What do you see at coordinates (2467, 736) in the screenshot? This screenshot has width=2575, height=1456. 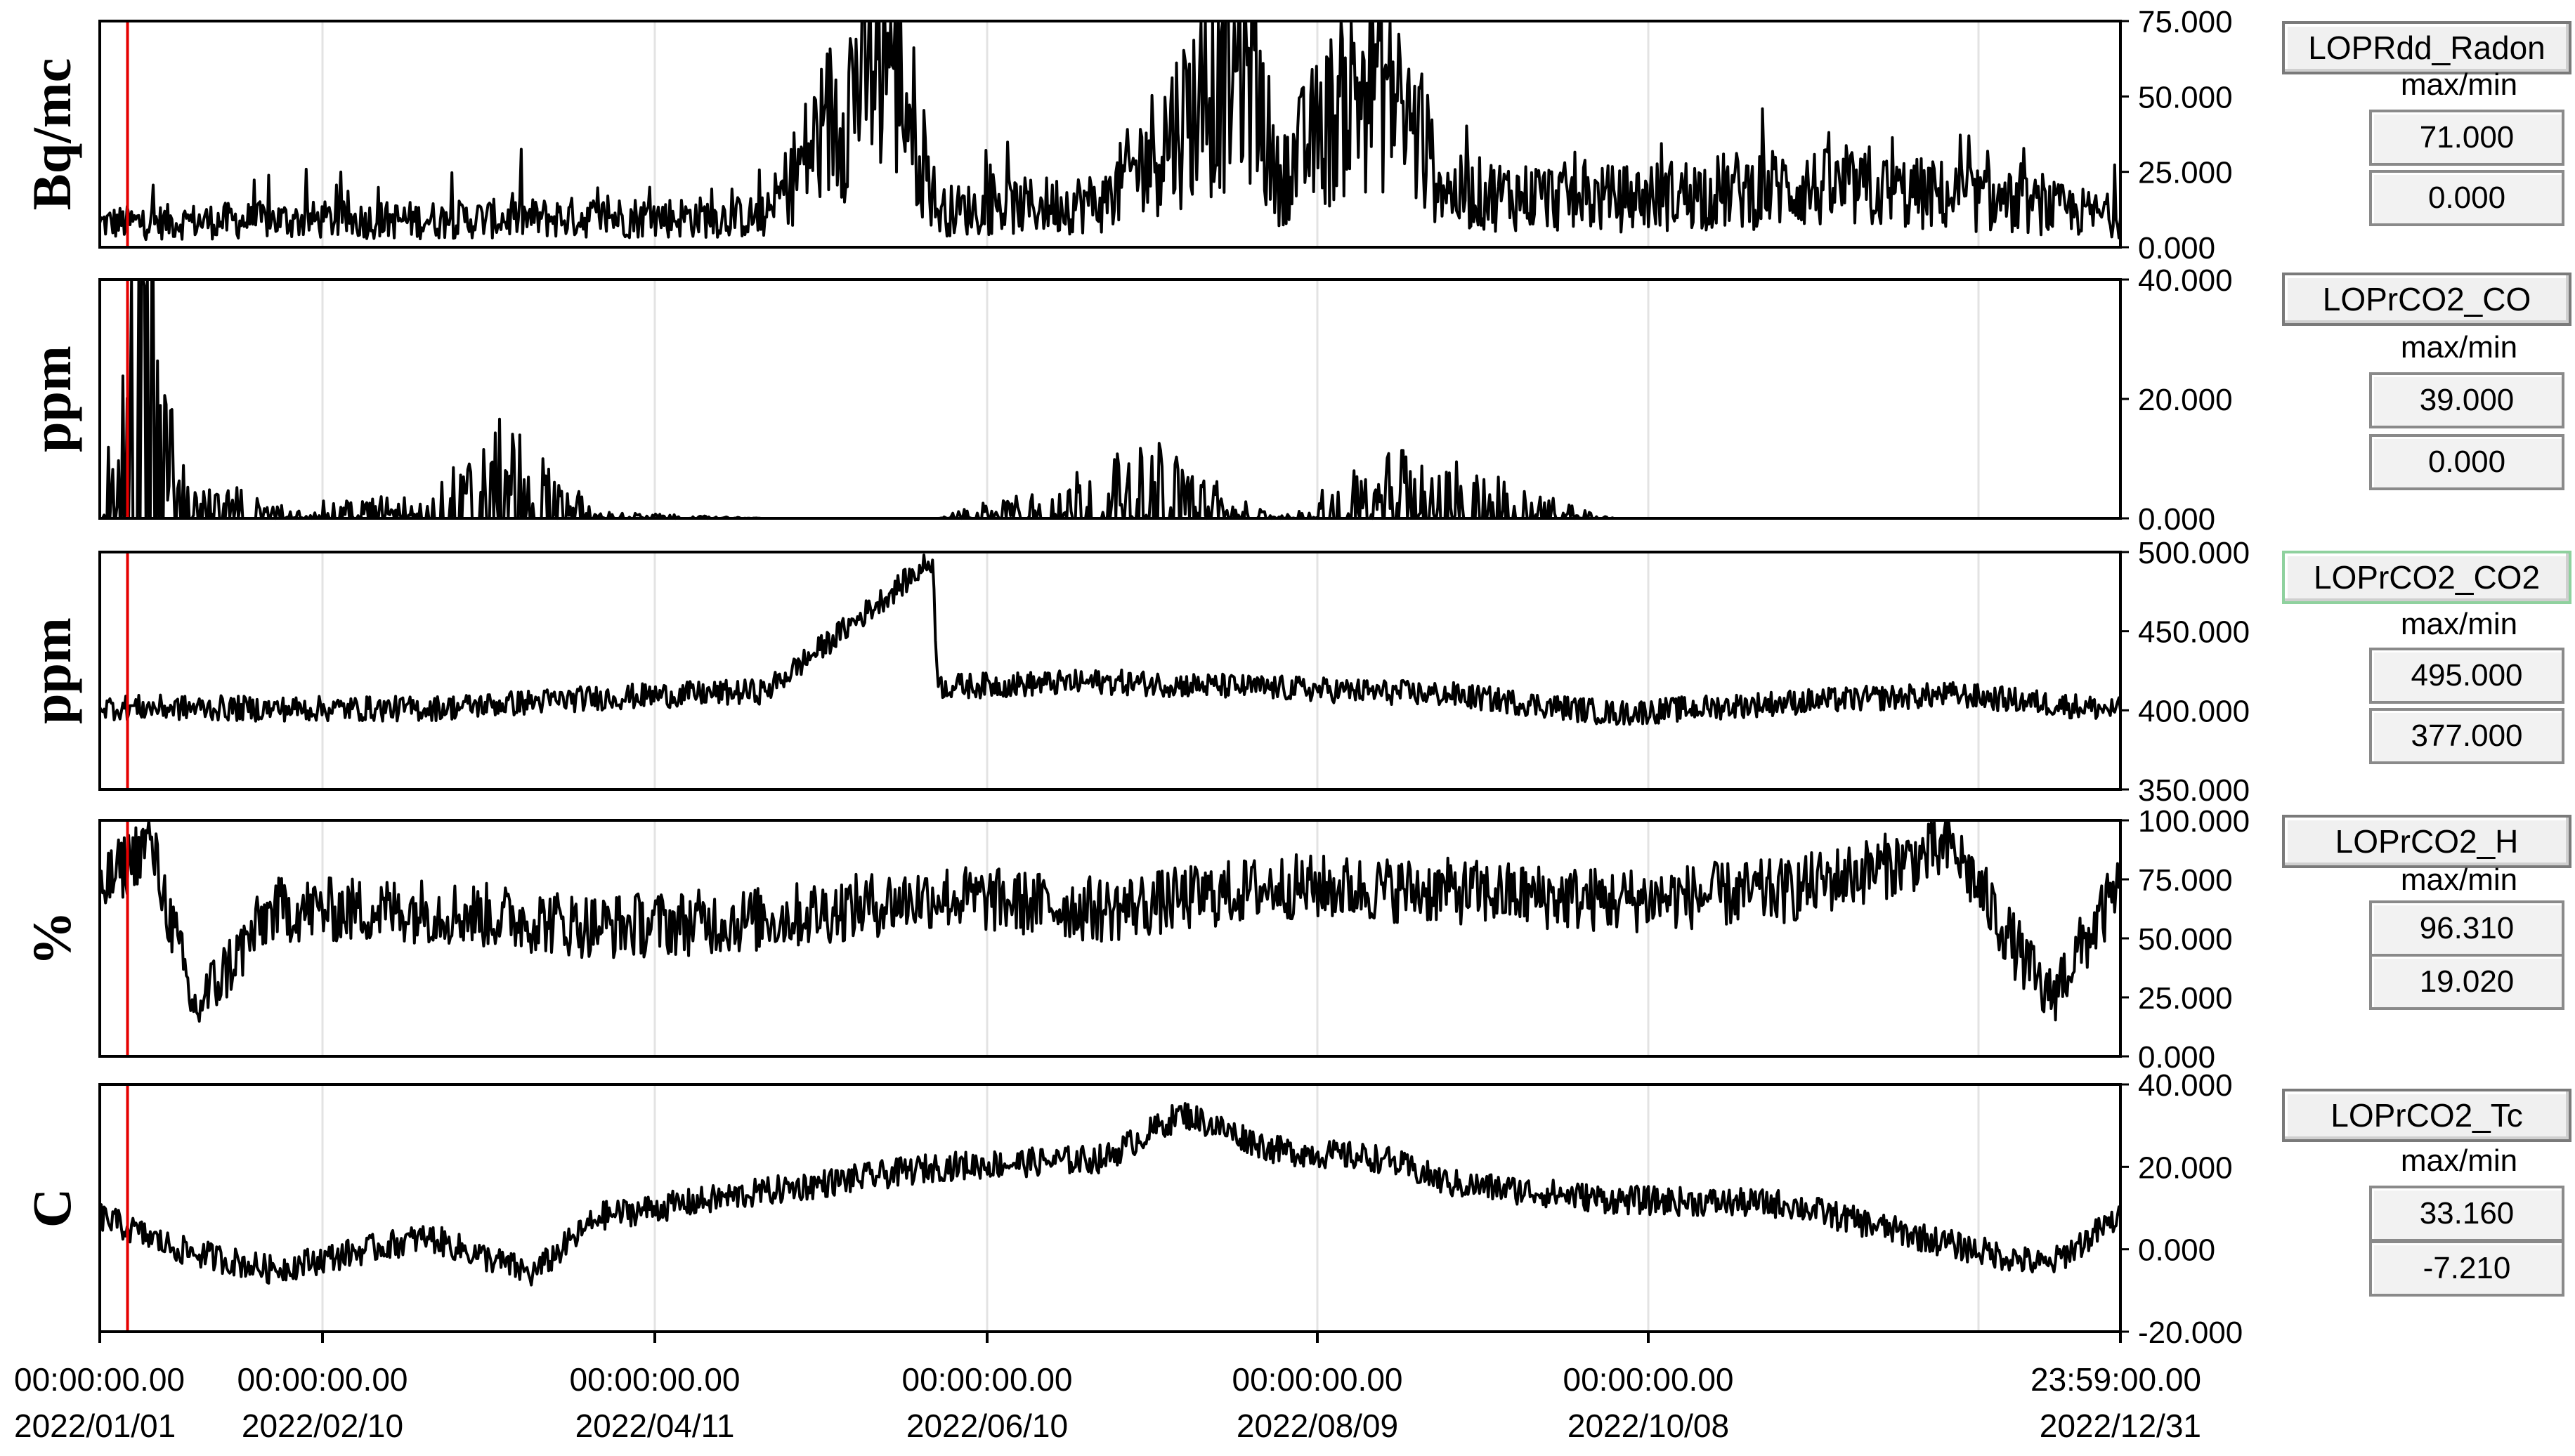 I see `min-value-field: 377.000` at bounding box center [2467, 736].